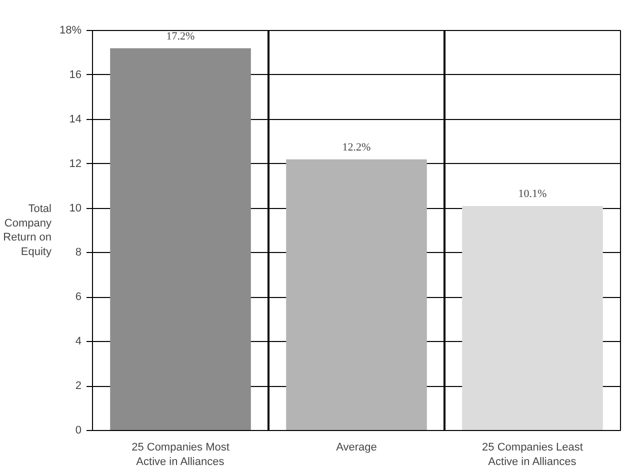  What do you see at coordinates (78, 297) in the screenshot?
I see `y-tick-label: 6` at bounding box center [78, 297].